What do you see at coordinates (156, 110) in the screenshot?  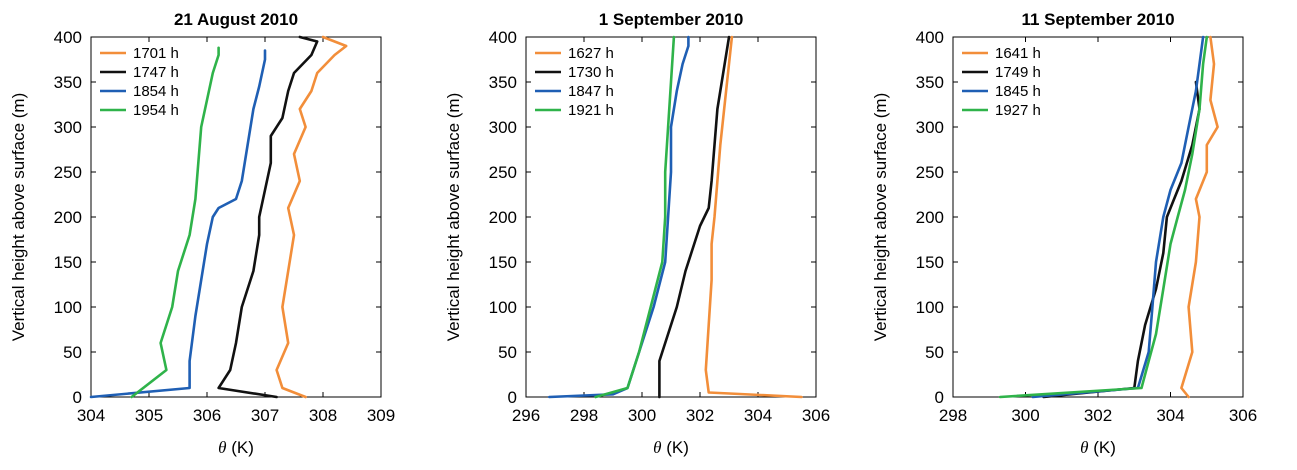 I see `legend-label: 1954 h` at bounding box center [156, 110].